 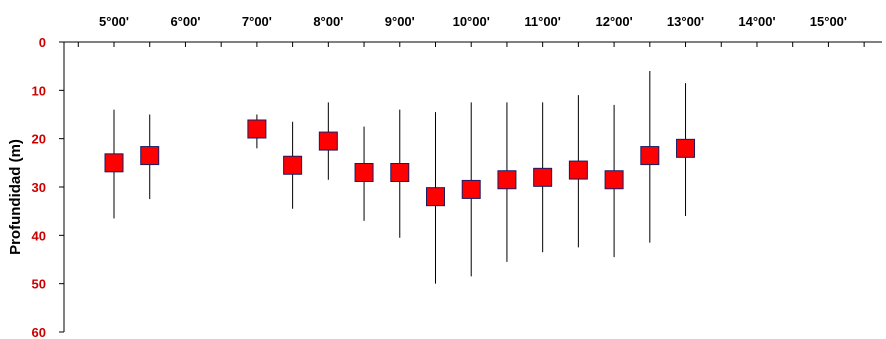 I want to click on x-tick-label: 9°00', so click(x=400, y=21).